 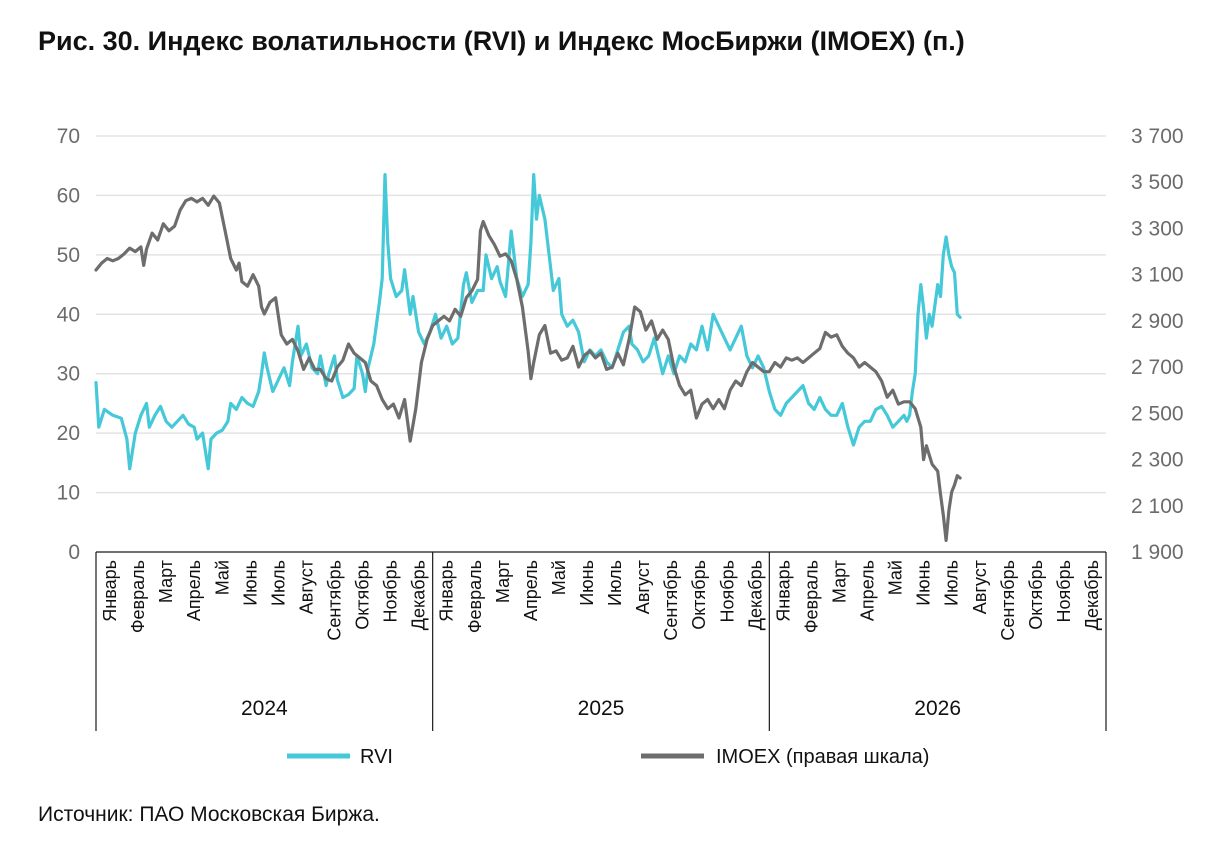 I want to click on y-right-tick-label: 2 500, so click(x=1157, y=413).